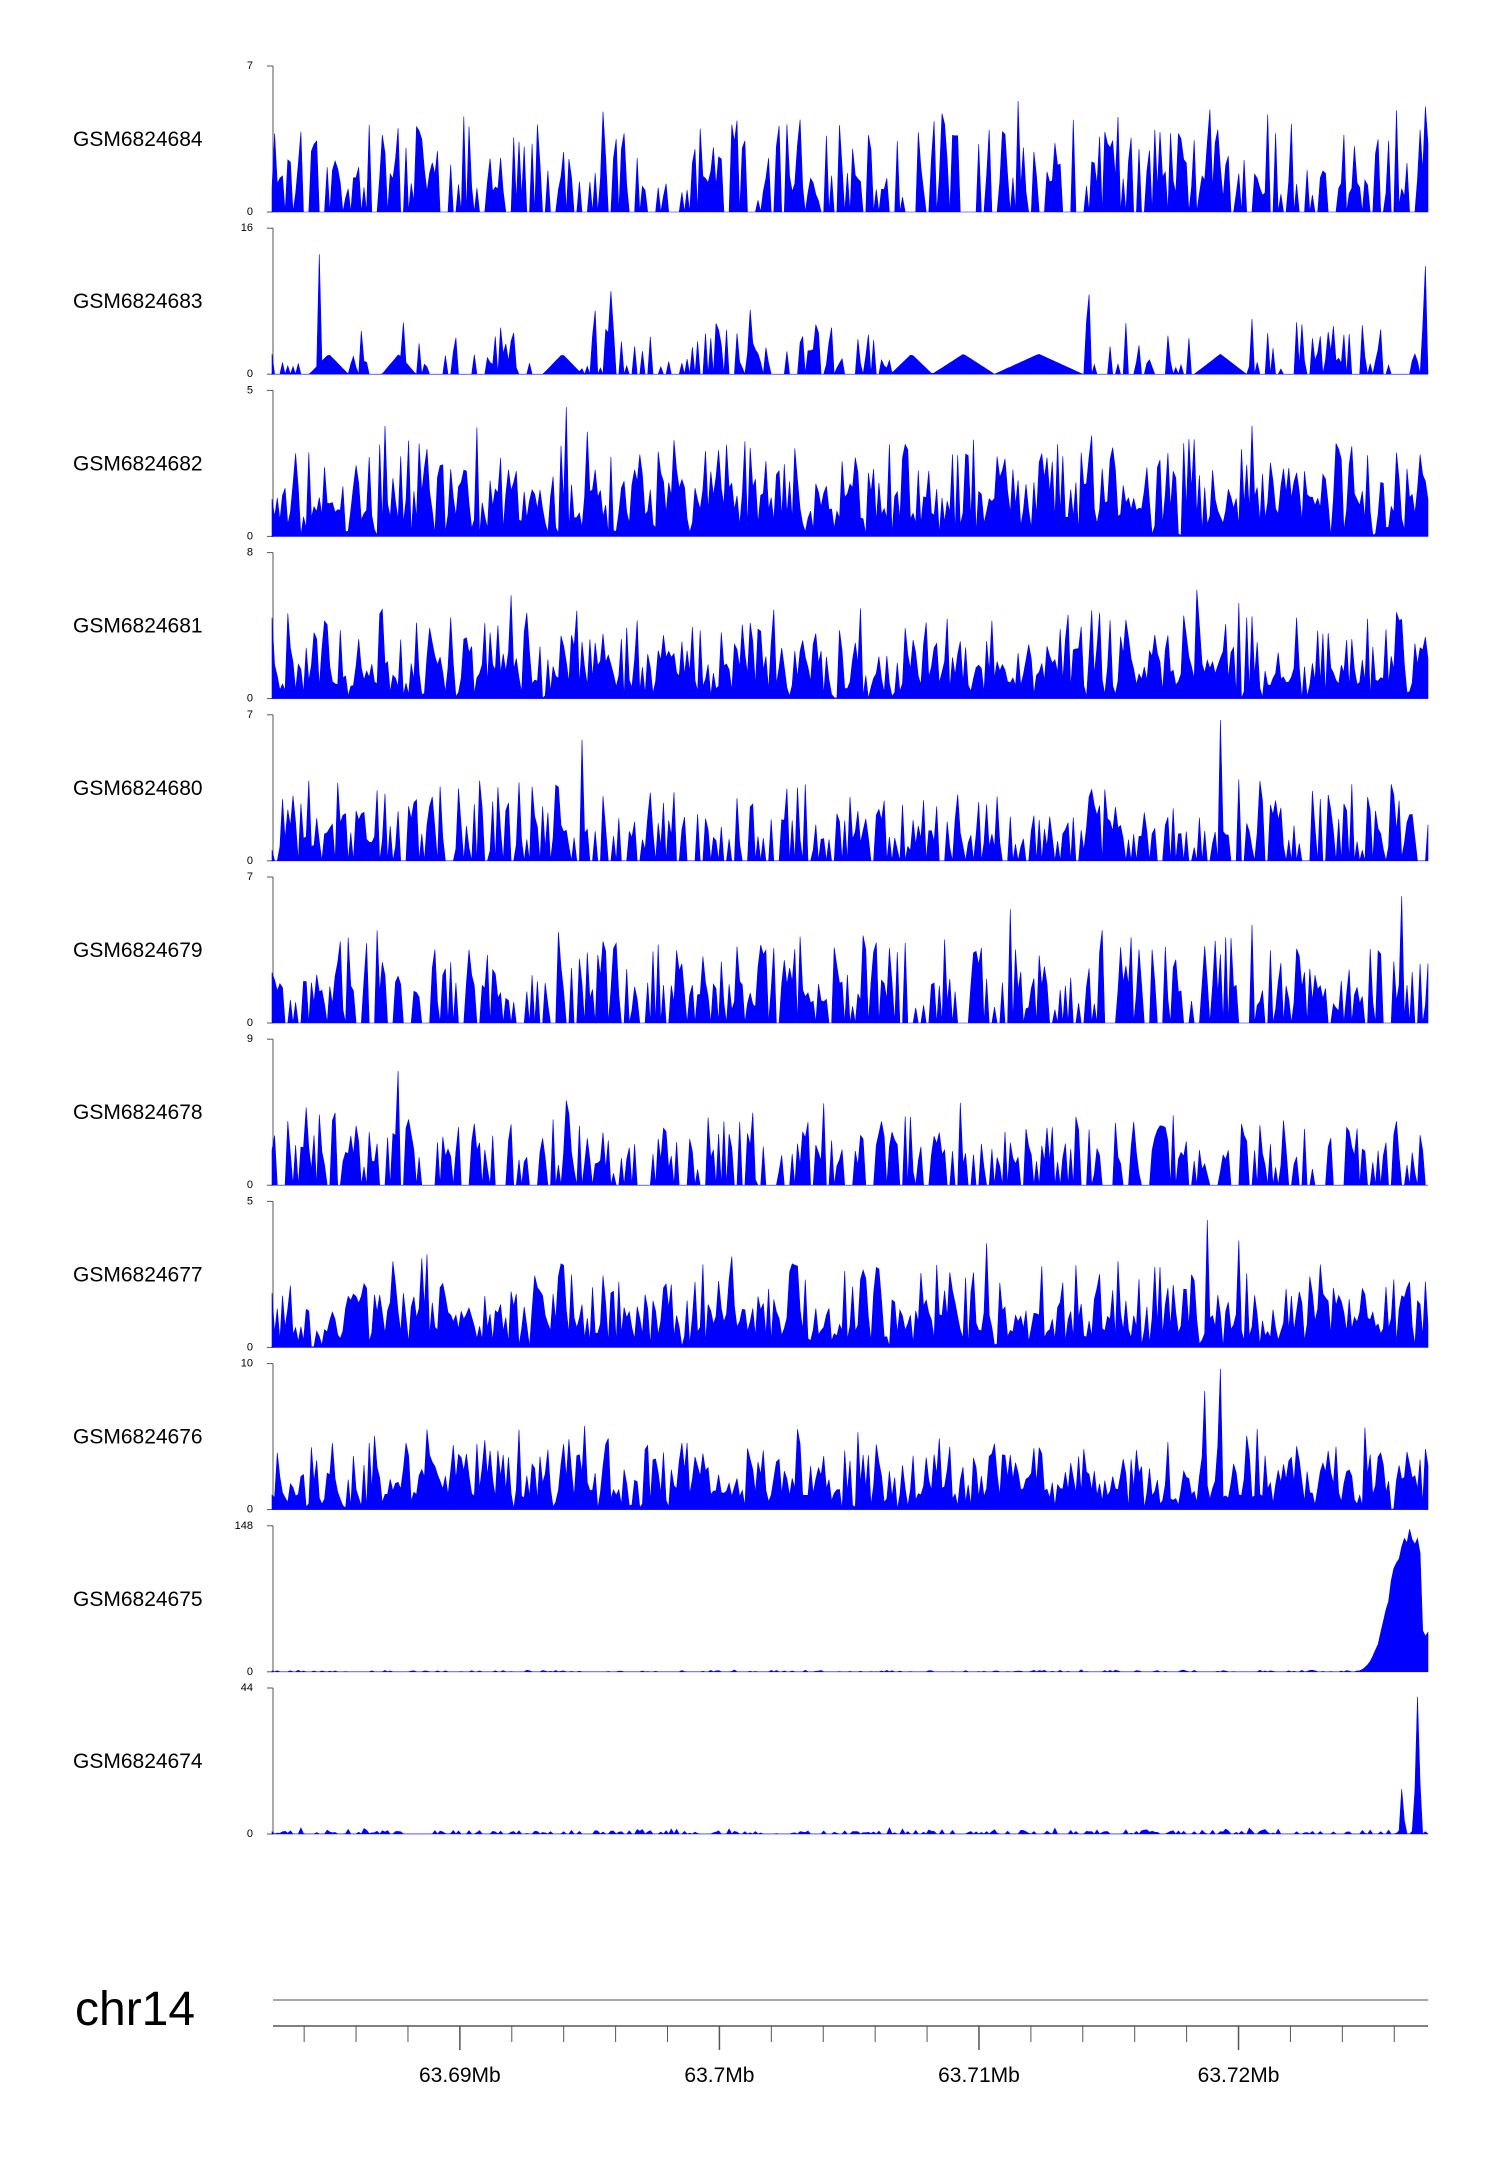 This screenshot has width=1500, height=2170. I want to click on track-label: GSM6824683, so click(138, 301).